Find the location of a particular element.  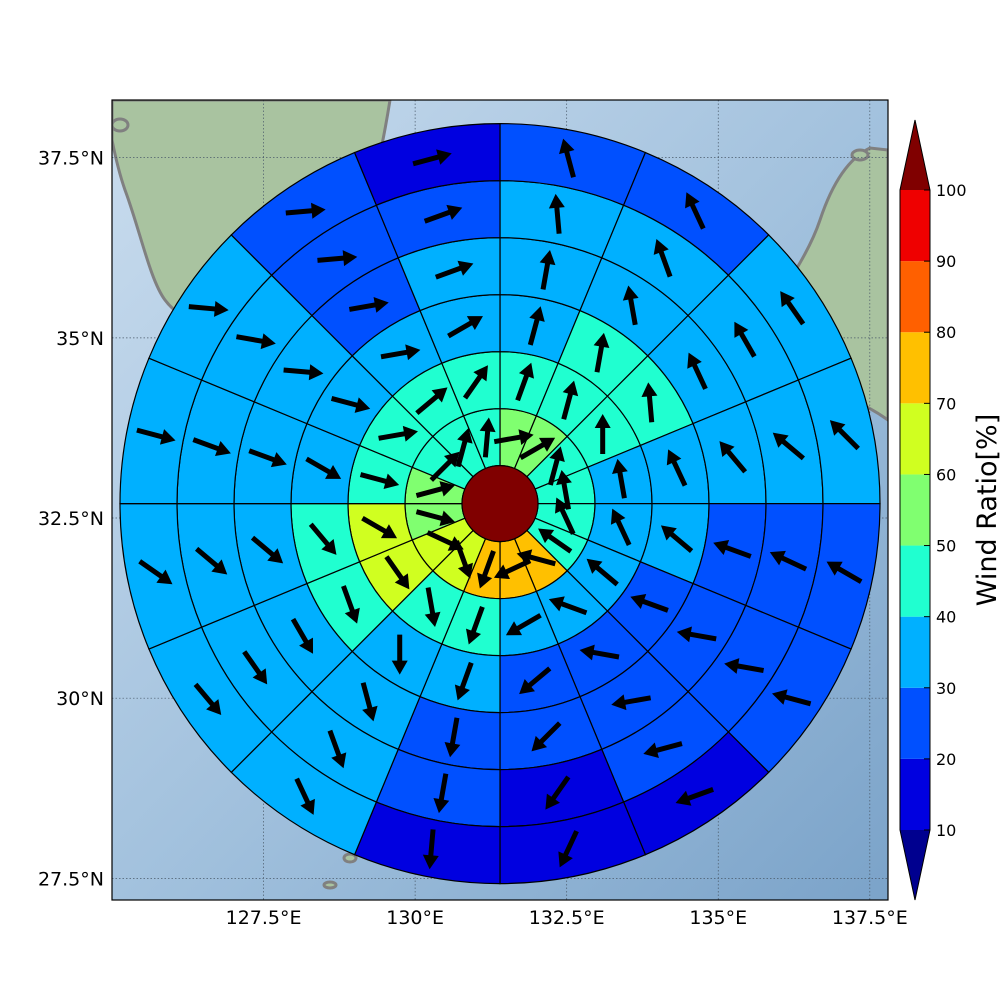

y-tick-label: 35°N is located at coordinates (80, 339).